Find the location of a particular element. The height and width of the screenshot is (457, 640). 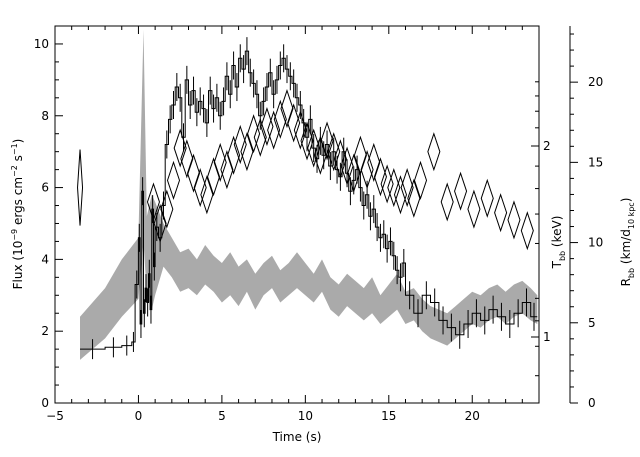

x-tick-label: 20 is located at coordinates (472, 416).